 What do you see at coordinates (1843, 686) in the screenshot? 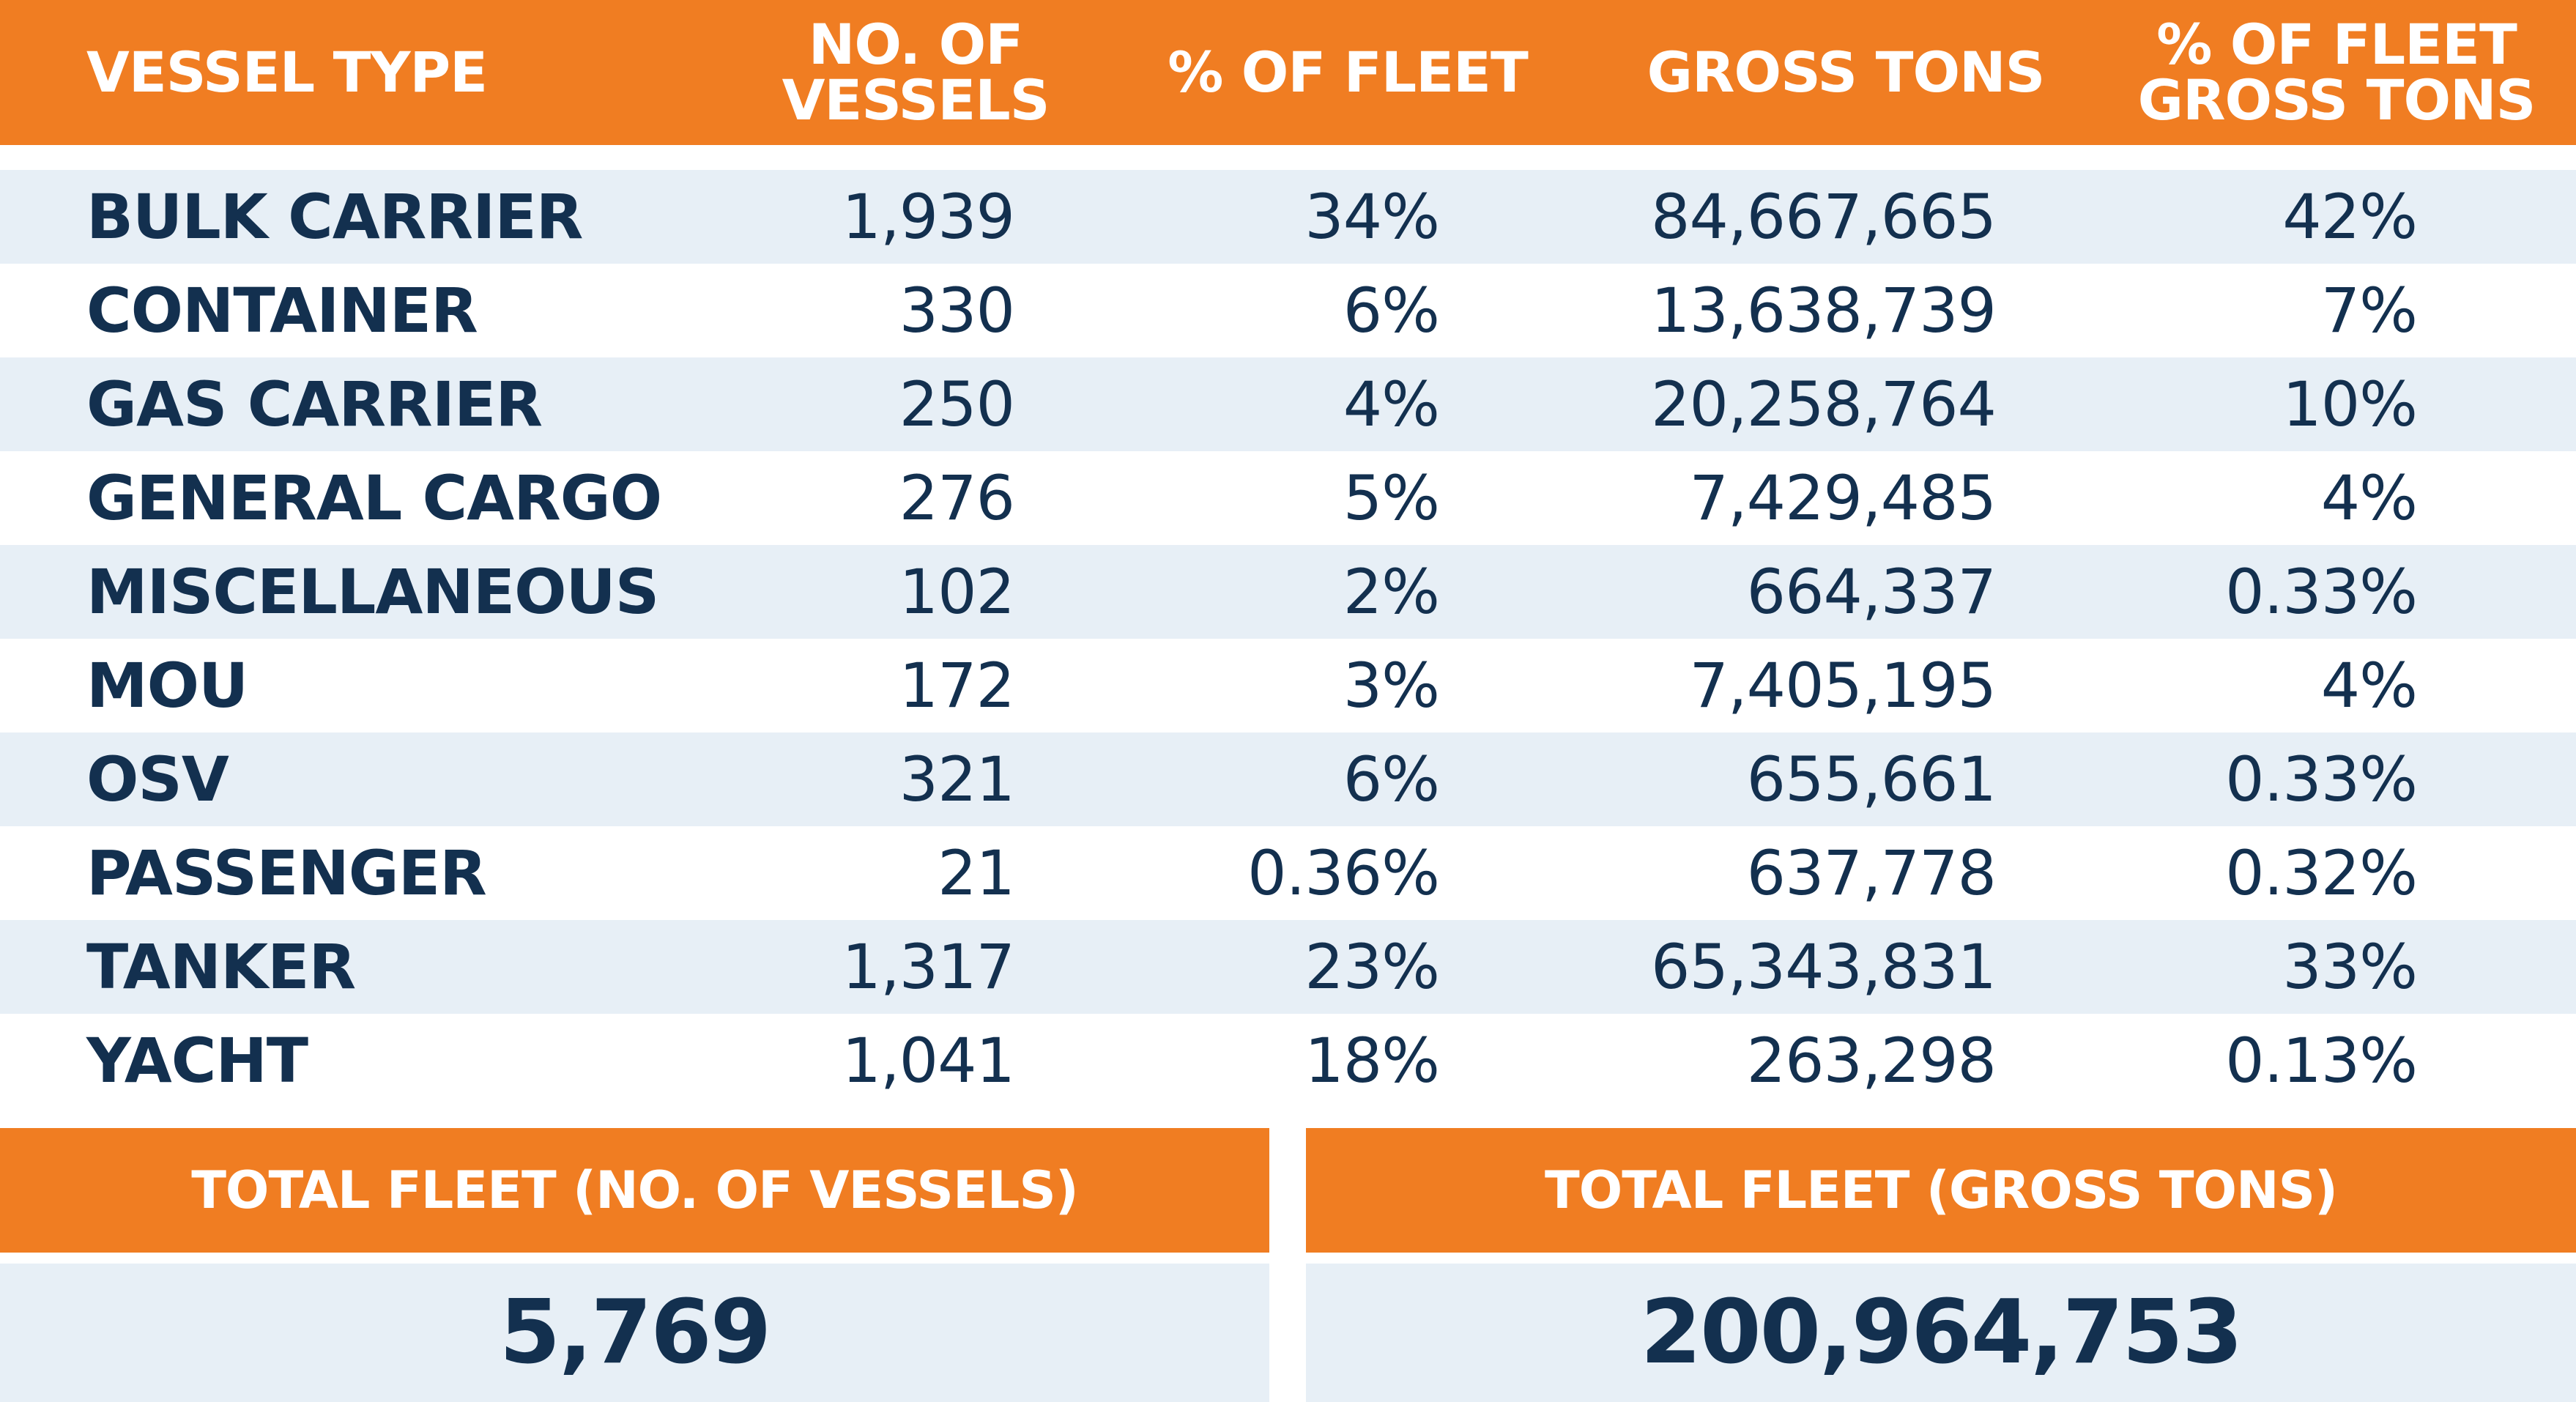
I see `gross-tons-cell: 7,405,195` at bounding box center [1843, 686].